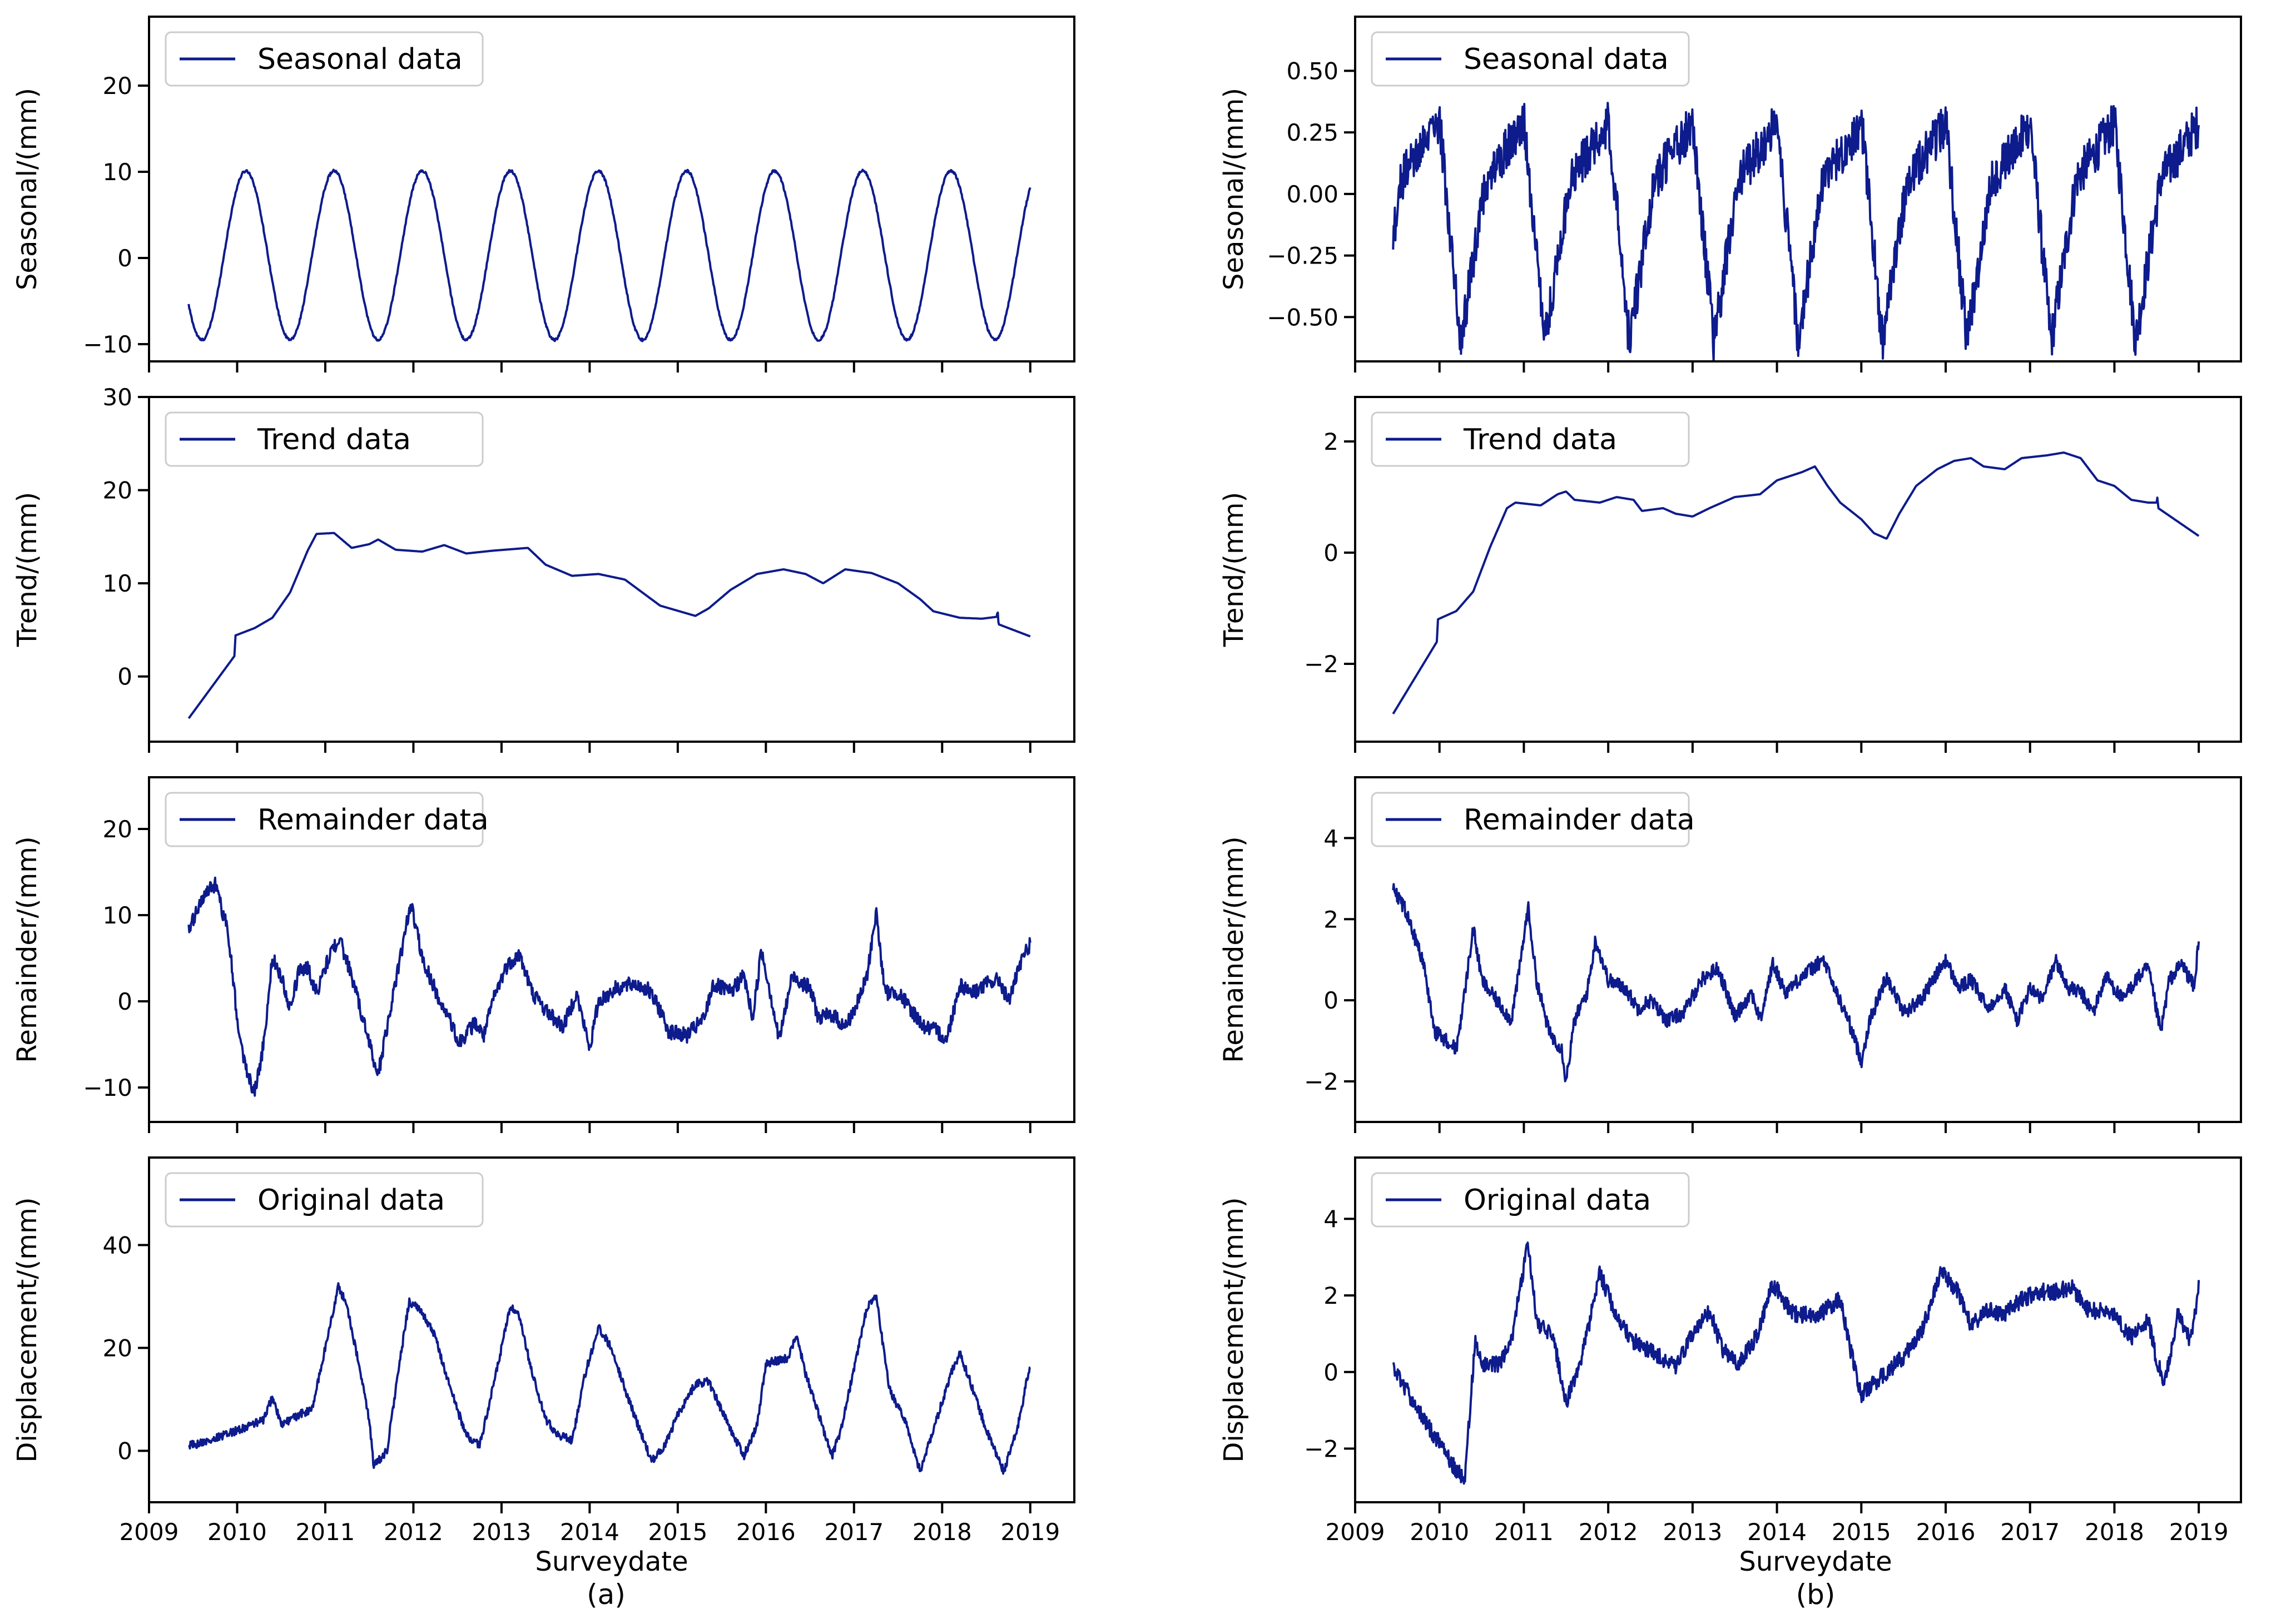  I want to click on legend-label-b-3: Remainder data, so click(1579, 820).